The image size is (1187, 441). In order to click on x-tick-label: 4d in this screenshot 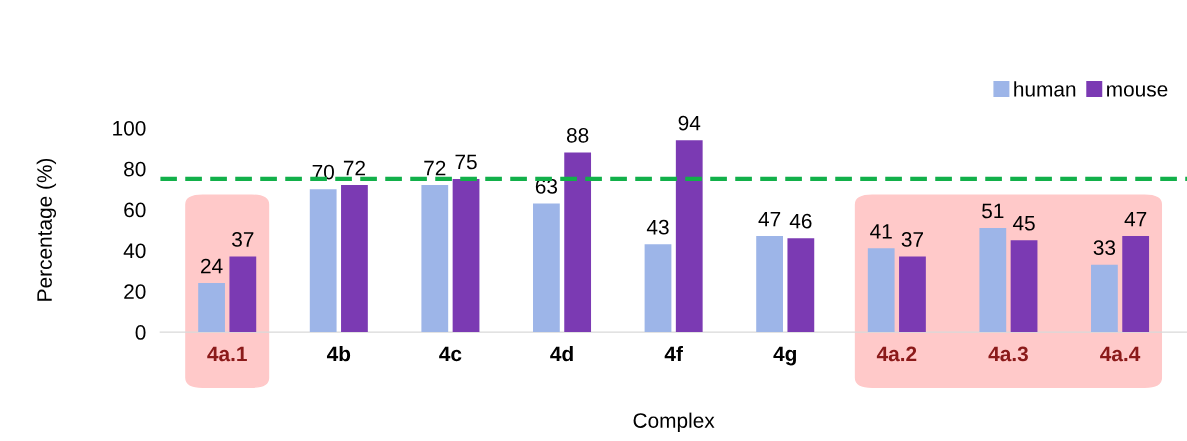, I will do `click(561, 353)`.